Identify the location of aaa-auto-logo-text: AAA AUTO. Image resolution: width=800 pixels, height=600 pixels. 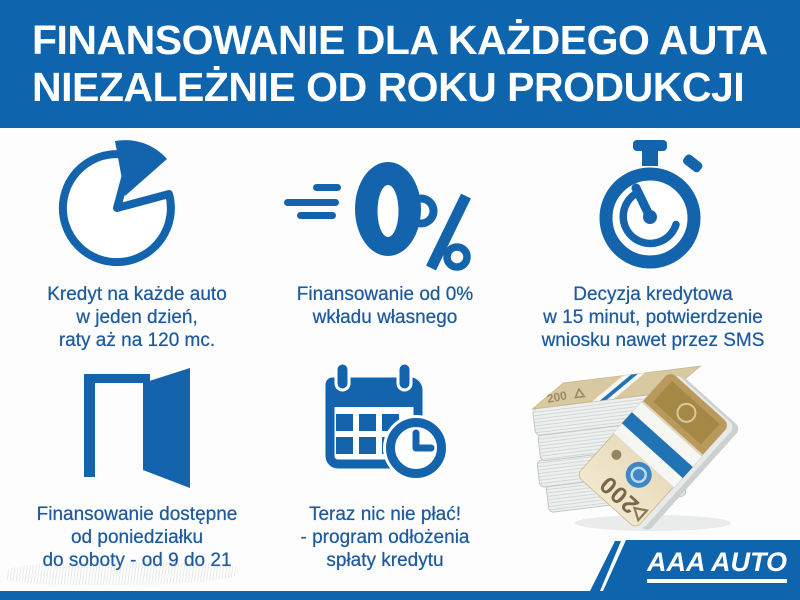
(717, 566).